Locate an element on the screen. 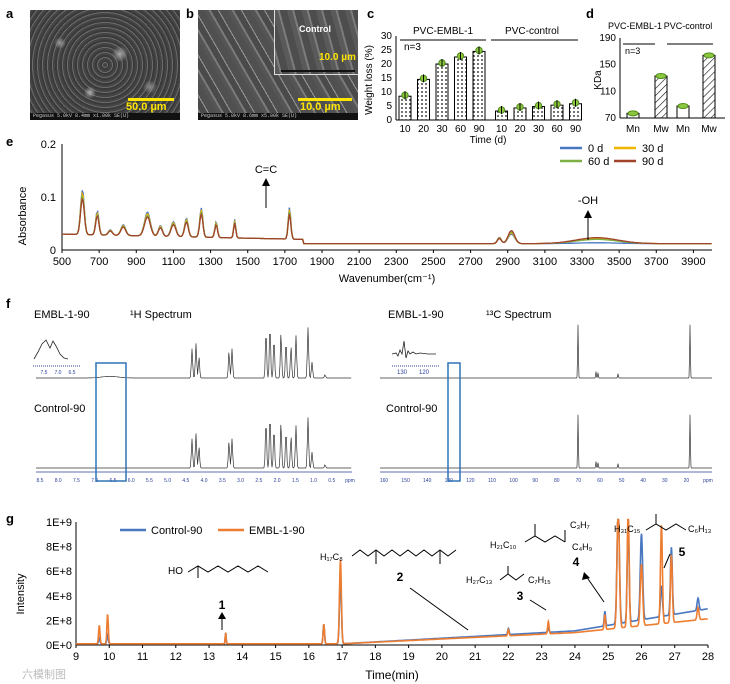  c-inset-tick: 130 is located at coordinates (402, 373).